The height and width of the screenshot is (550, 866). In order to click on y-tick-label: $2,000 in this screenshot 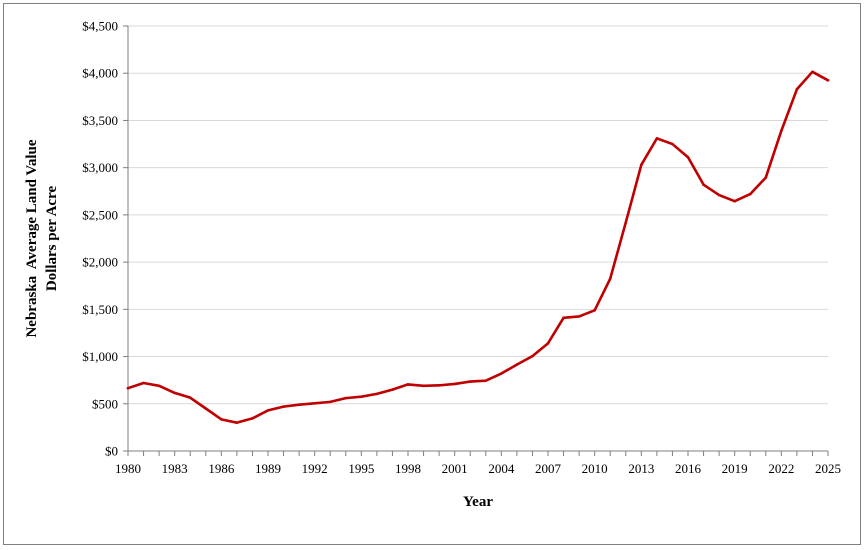, I will do `click(100, 262)`.